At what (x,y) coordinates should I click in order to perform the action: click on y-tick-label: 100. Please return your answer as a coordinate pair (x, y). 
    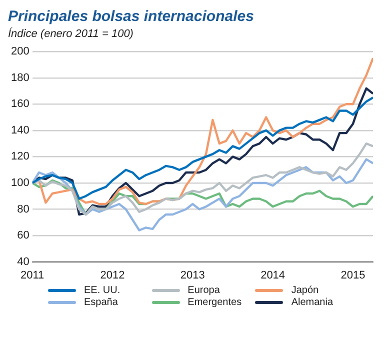
    Looking at the image, I should click on (20, 183).